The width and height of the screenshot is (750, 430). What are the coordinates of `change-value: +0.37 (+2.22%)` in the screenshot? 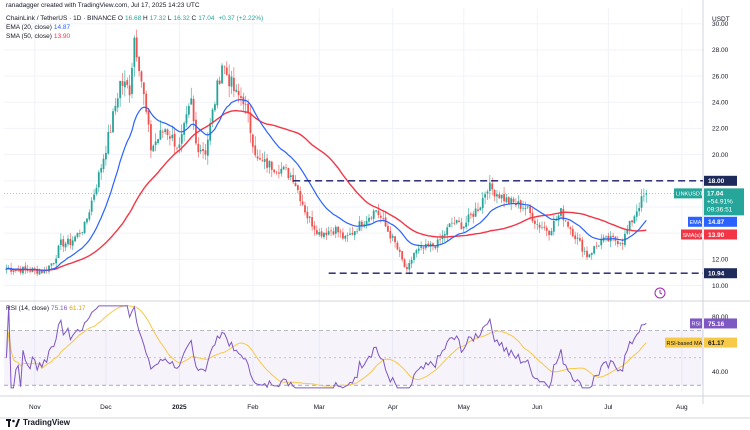 It's located at (241, 18).